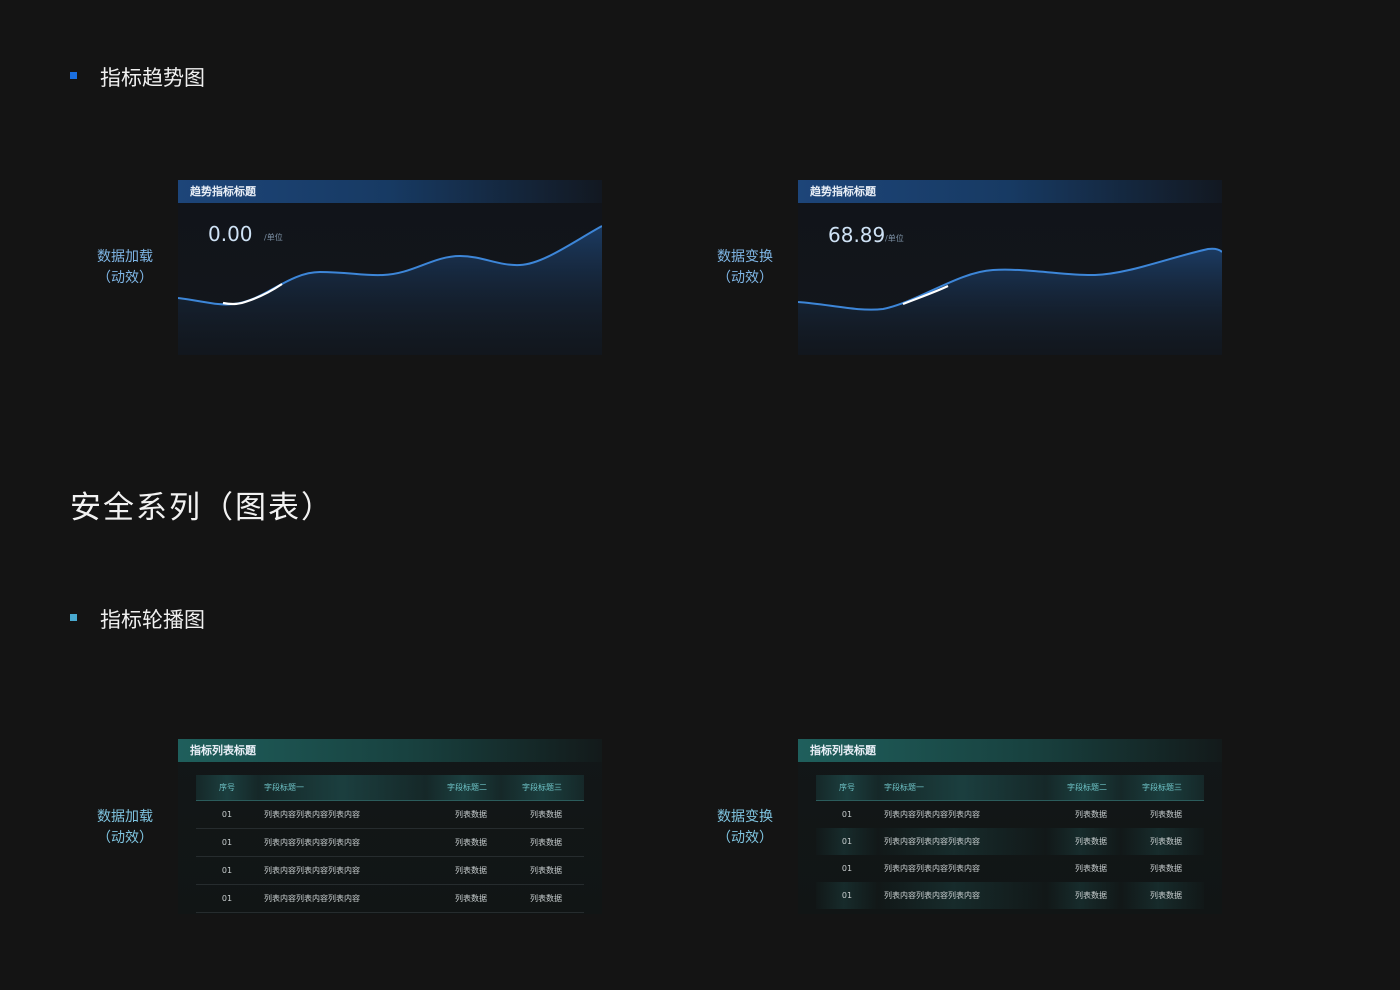  What do you see at coordinates (202, 508) in the screenshot?
I see `series-title: 安全系列（图表）` at bounding box center [202, 508].